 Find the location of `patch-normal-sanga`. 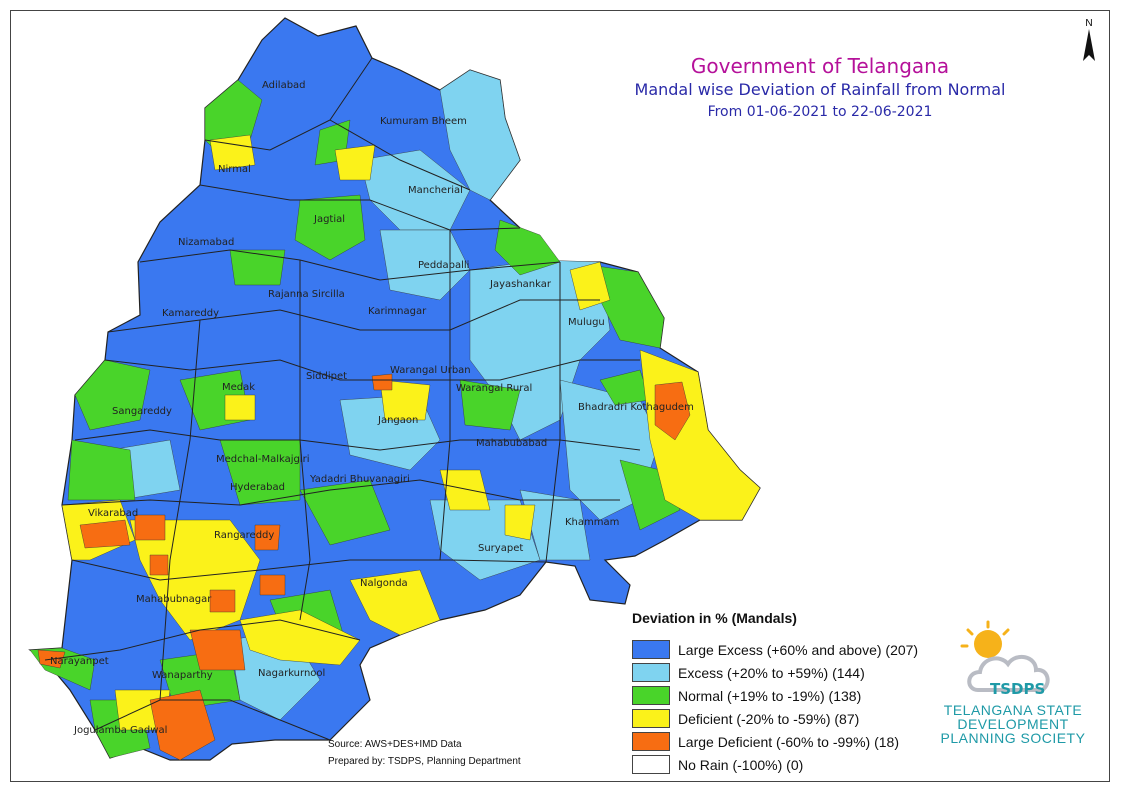

patch-normal-sanga is located at coordinates (112, 395).